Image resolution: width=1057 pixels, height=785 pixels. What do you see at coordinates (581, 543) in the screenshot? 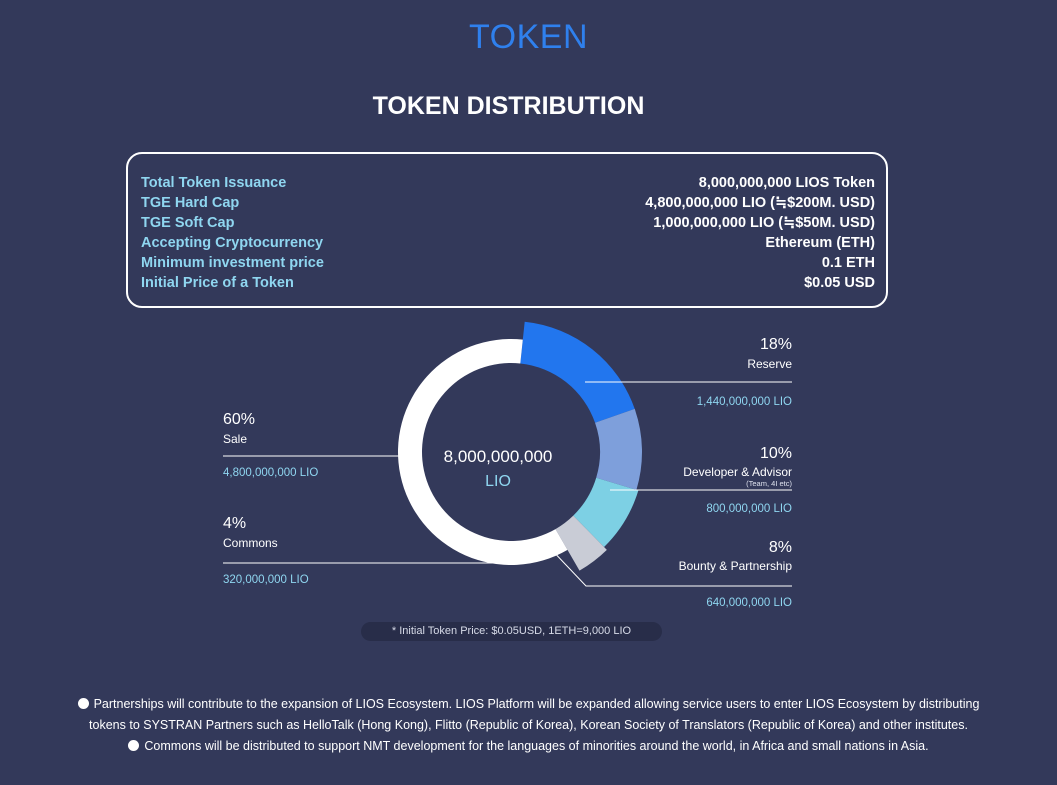
I see `donut-slice-commons` at bounding box center [581, 543].